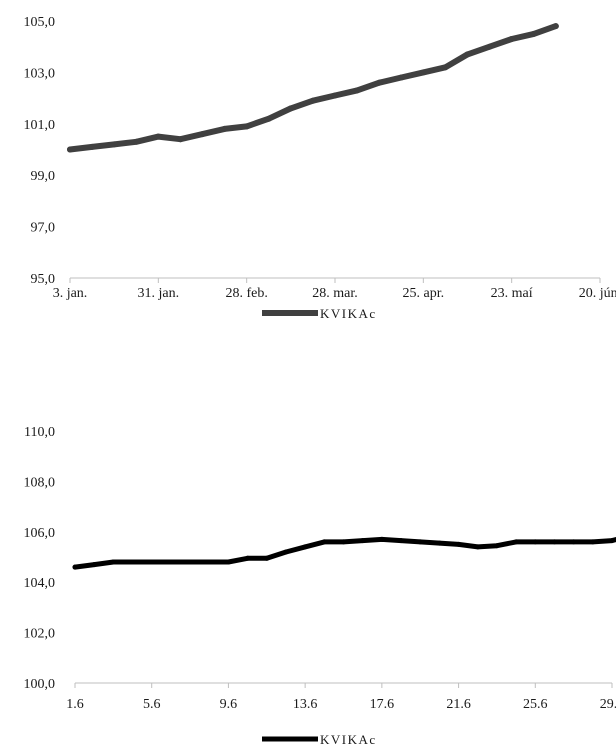 The image size is (616, 756). What do you see at coordinates (229, 704) in the screenshot?
I see `x-tick-label: 9.6` at bounding box center [229, 704].